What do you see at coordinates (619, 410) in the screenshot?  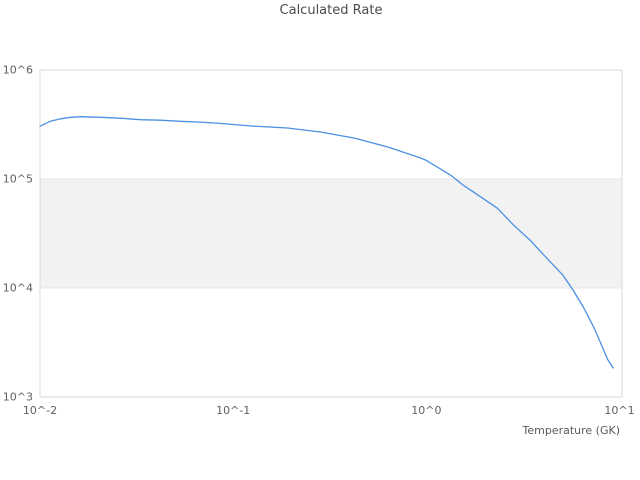 I see `x-tick-label-3: 10^1` at bounding box center [619, 410].